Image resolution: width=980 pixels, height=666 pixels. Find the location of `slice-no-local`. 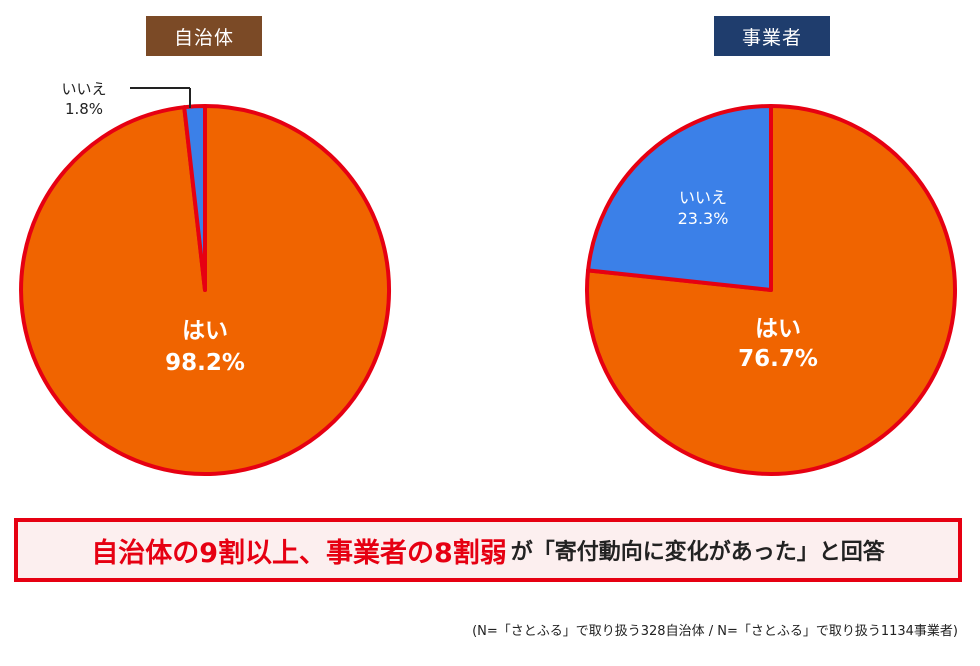

slice-no-local is located at coordinates (194, 198).